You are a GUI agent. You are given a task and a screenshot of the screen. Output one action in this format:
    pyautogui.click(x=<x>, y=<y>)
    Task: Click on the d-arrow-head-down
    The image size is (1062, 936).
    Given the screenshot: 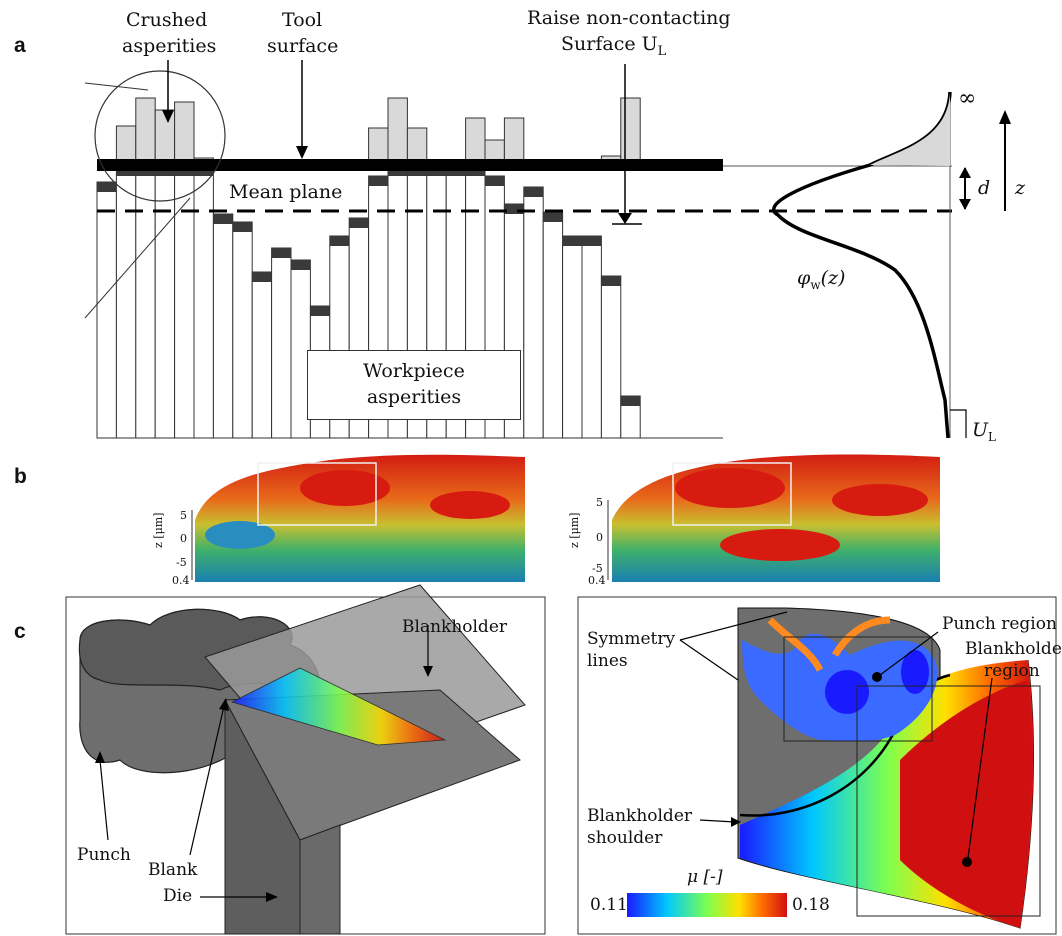 What is the action you would take?
    pyautogui.click(x=965, y=204)
    